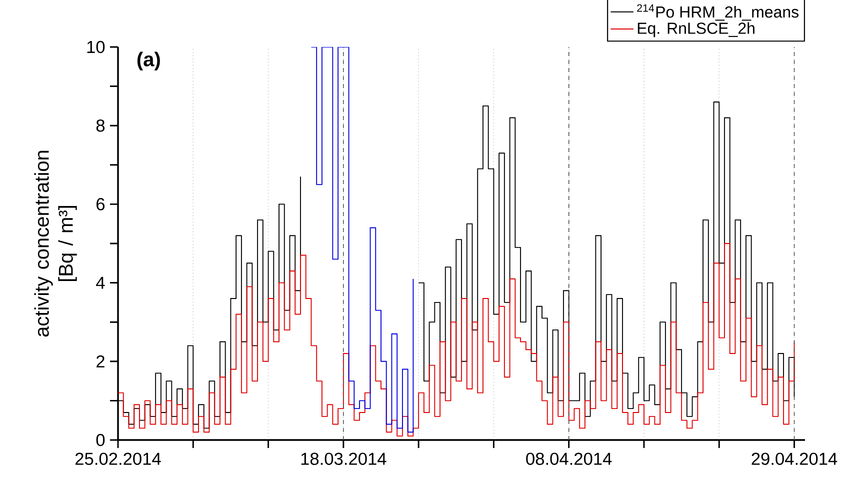 Image resolution: width=847 pixels, height=491 pixels. I want to click on y-tick-label: 6, so click(100, 204).